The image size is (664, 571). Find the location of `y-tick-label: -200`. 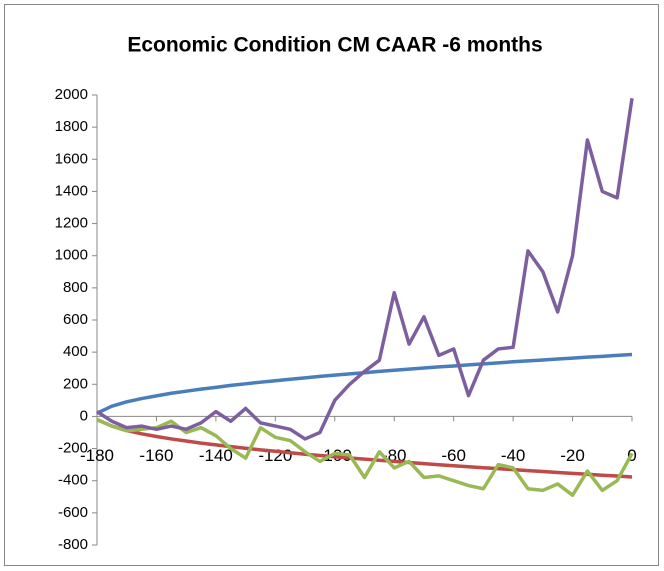

y-tick-label: -200 is located at coordinates (73, 448).